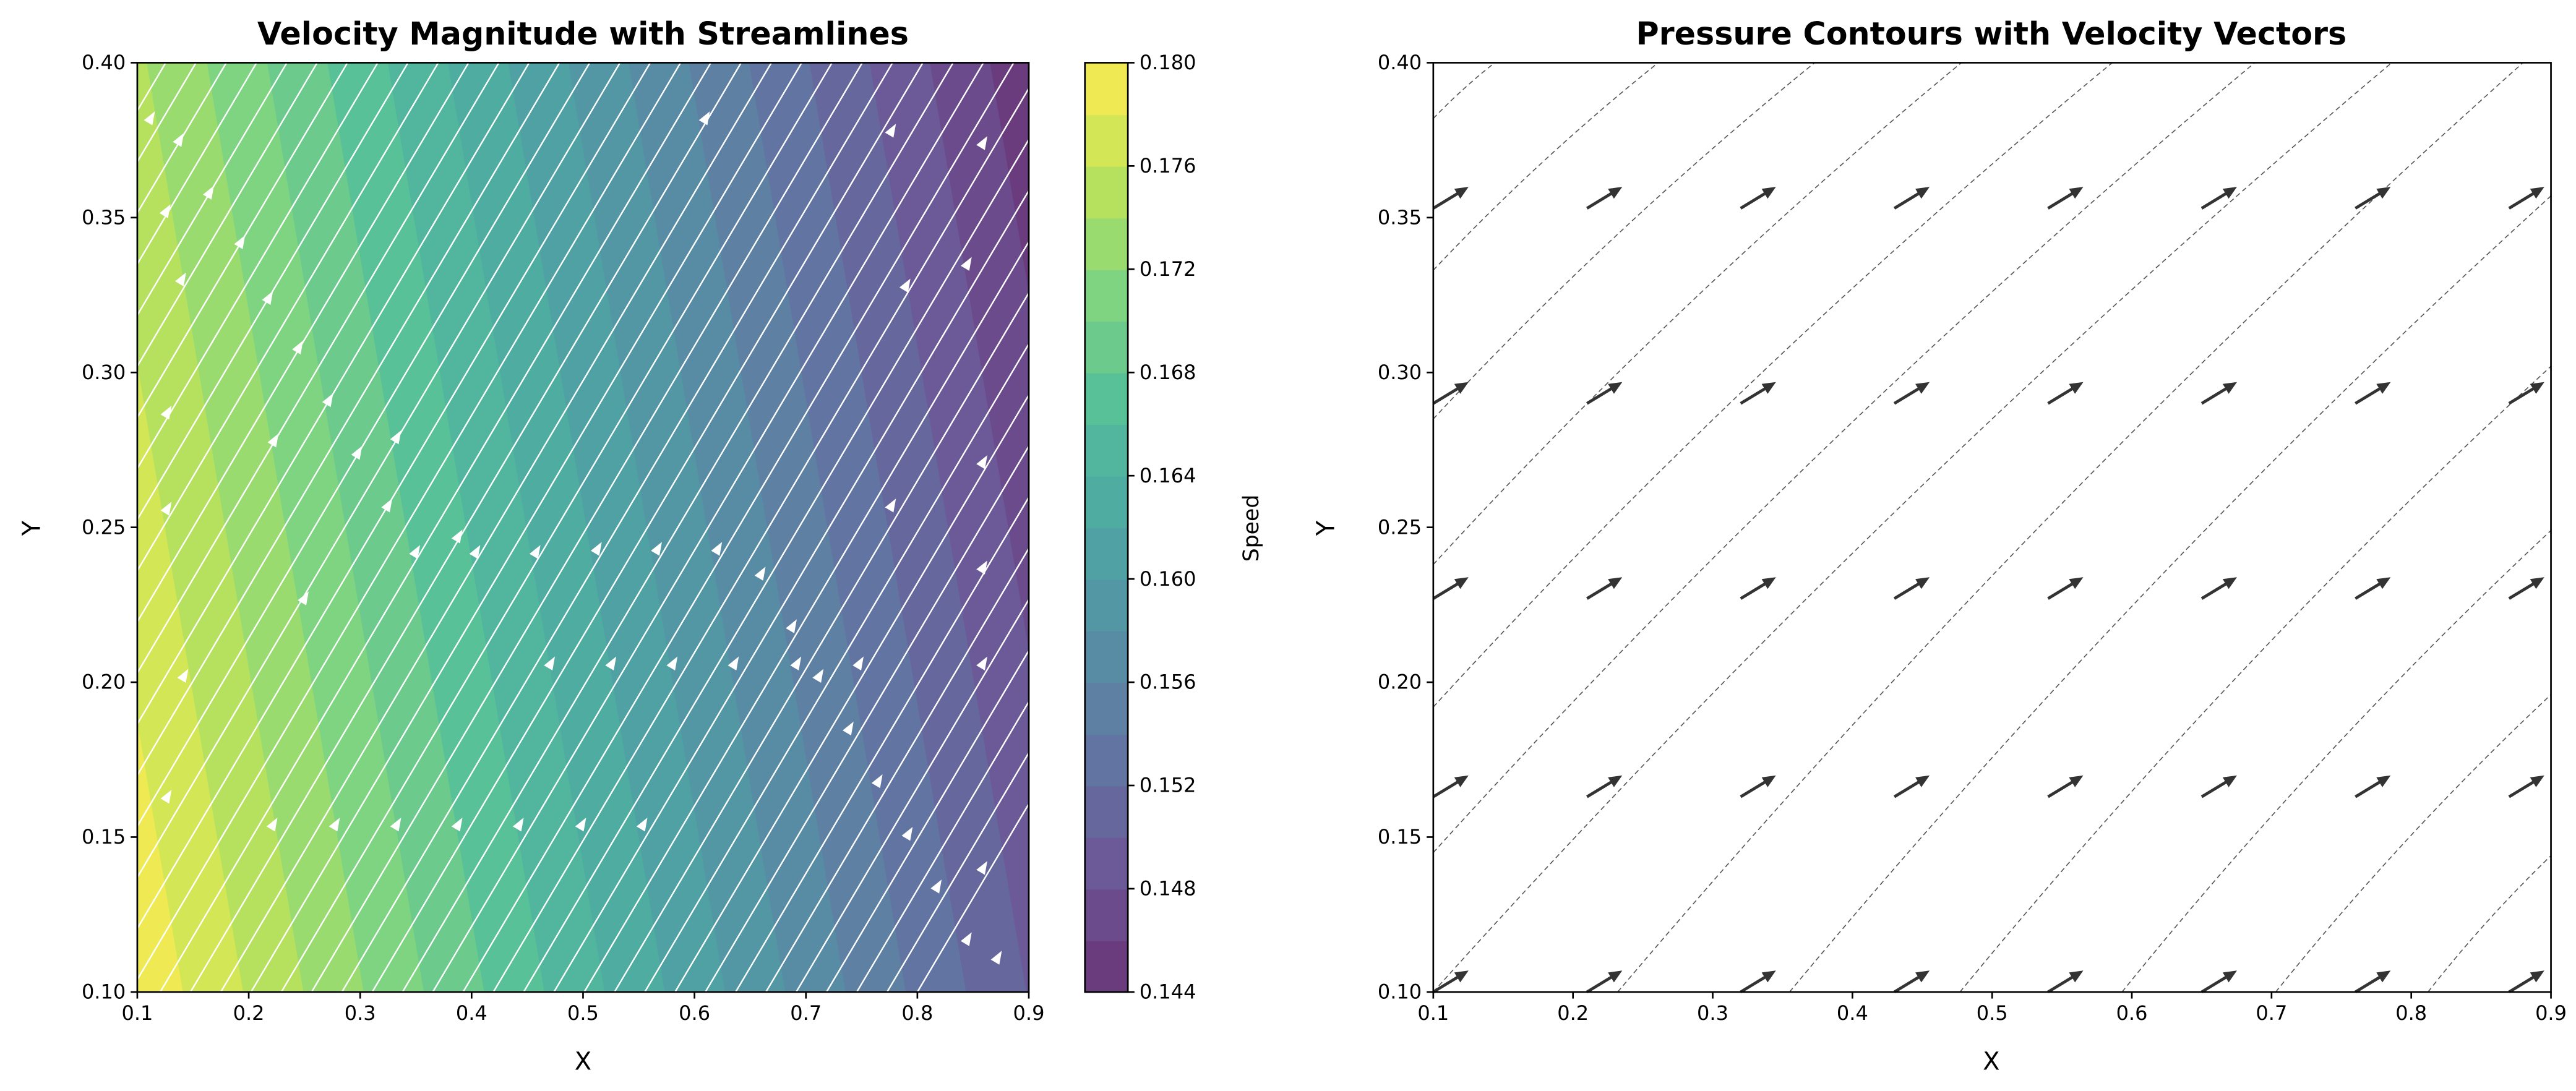 The height and width of the screenshot is (1091, 2576). Describe the element at coordinates (1433, 1013) in the screenshot. I see `x-tick-label: 0.1` at that location.